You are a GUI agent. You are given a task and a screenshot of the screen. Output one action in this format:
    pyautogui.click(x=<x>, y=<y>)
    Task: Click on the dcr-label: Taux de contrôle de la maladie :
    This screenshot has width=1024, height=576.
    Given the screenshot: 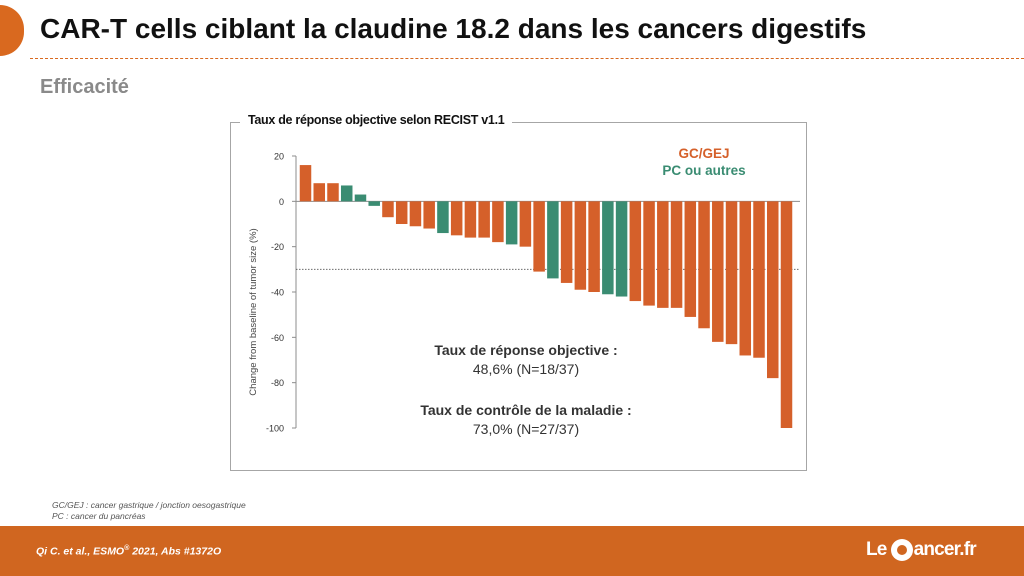 What is the action you would take?
    pyautogui.click(x=525, y=410)
    